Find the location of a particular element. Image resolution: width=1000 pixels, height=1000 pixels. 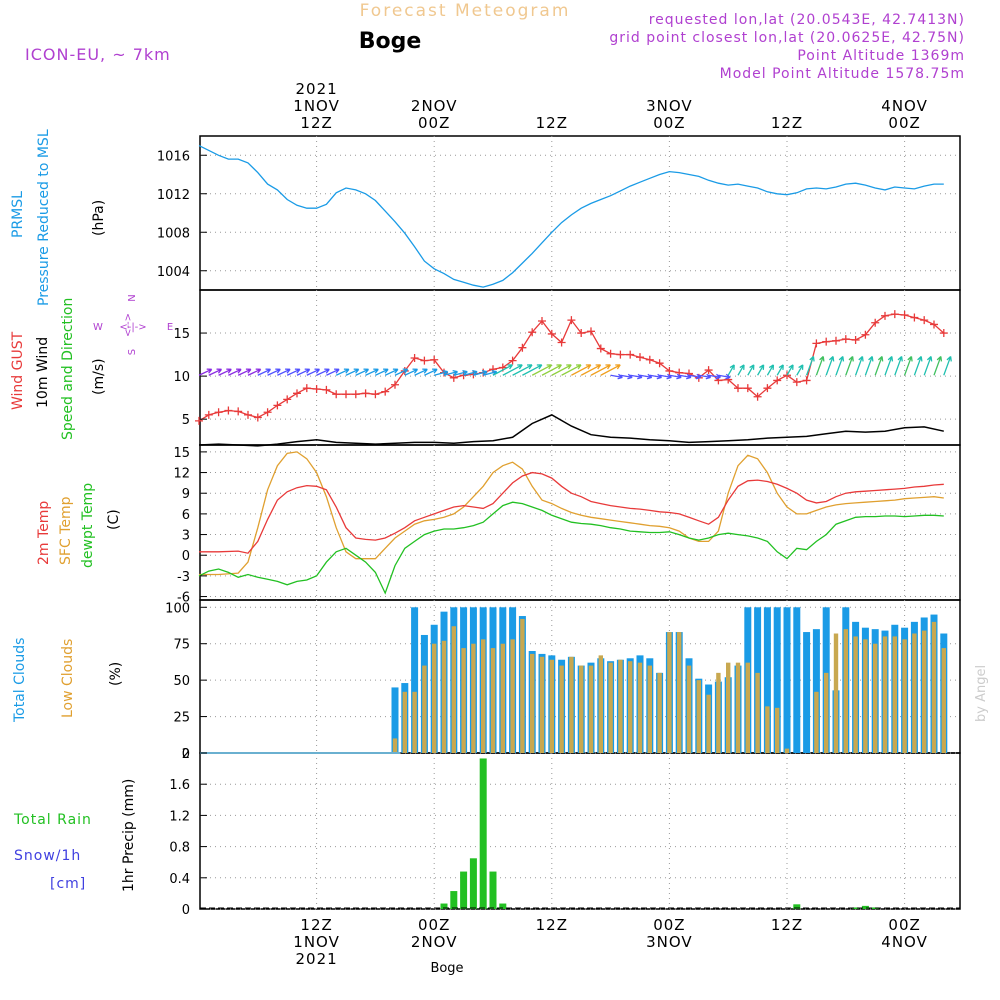

y-tick-label: 75 is located at coordinates (181, 645).